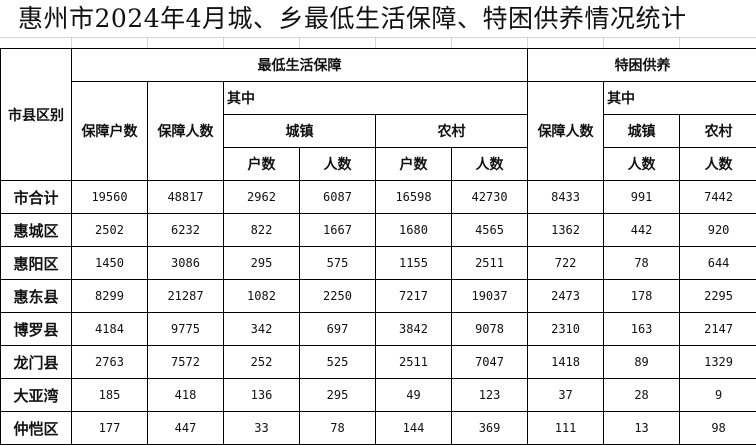  What do you see at coordinates (717, 329) in the screenshot?
I see `value-cell: 2147` at bounding box center [717, 329].